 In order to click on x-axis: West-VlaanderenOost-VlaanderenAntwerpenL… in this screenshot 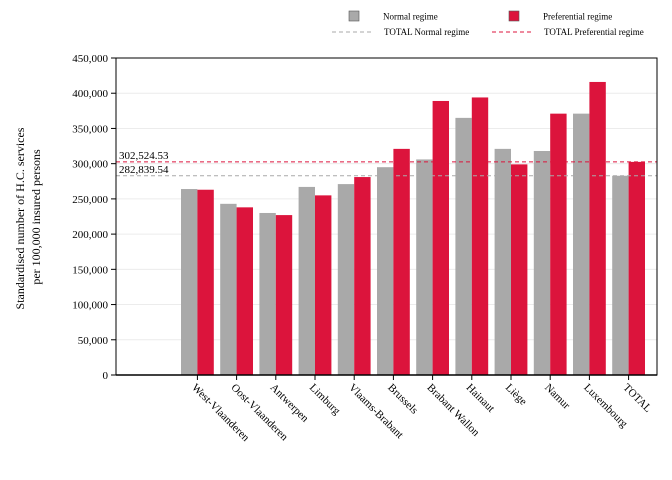, I will do `click(421, 409)`.